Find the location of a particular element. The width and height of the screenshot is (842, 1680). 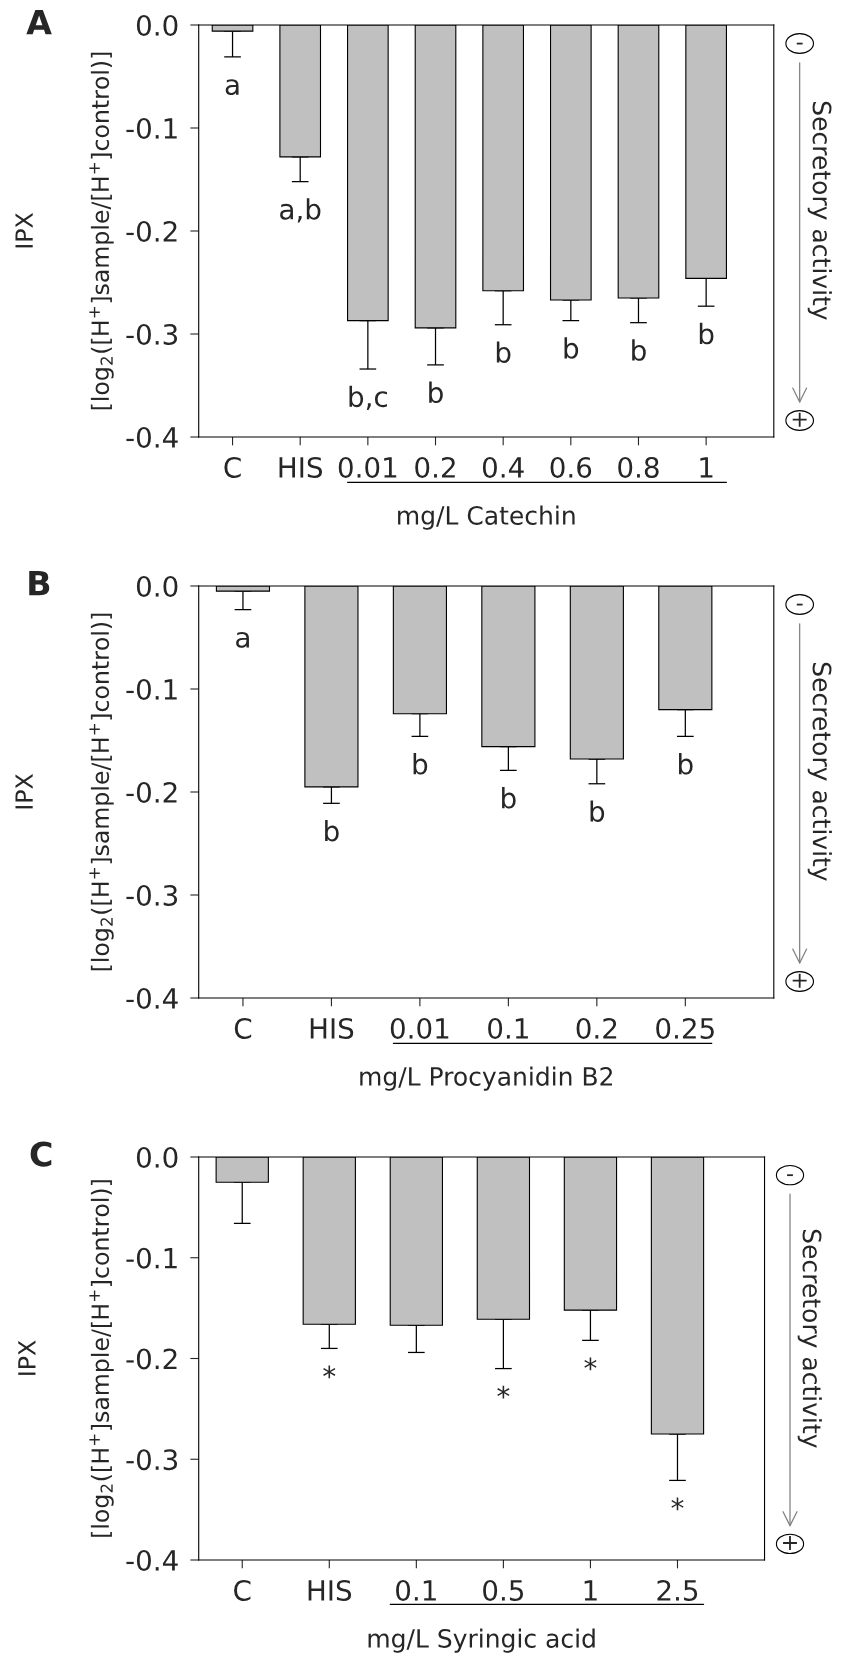

x-tick-label: 0.25 is located at coordinates (685, 1028).